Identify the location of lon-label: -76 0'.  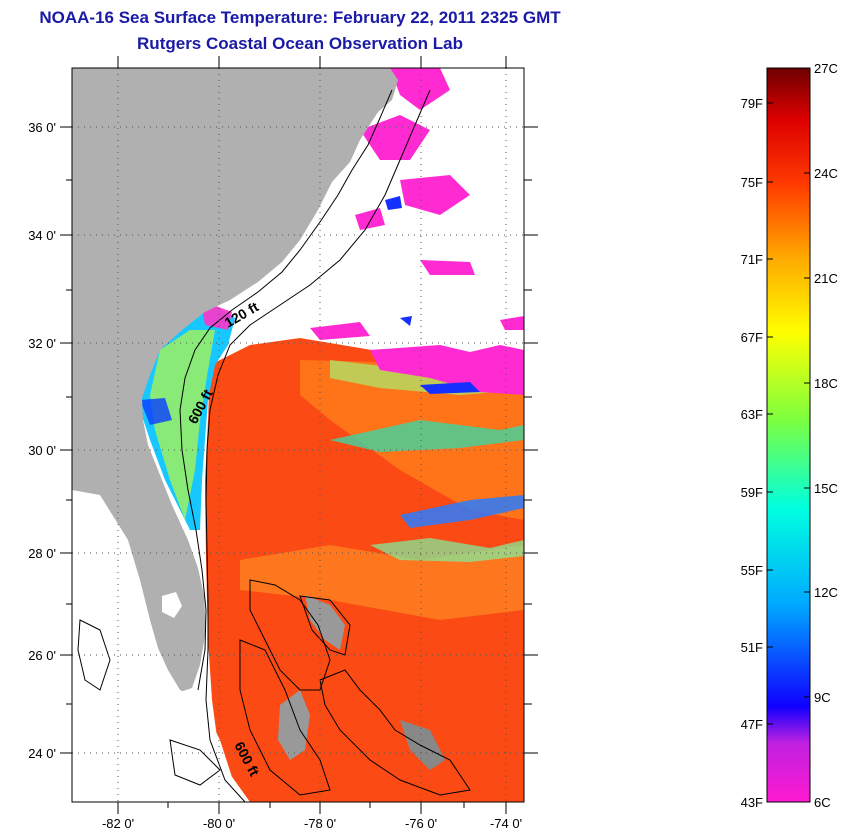
(421, 823).